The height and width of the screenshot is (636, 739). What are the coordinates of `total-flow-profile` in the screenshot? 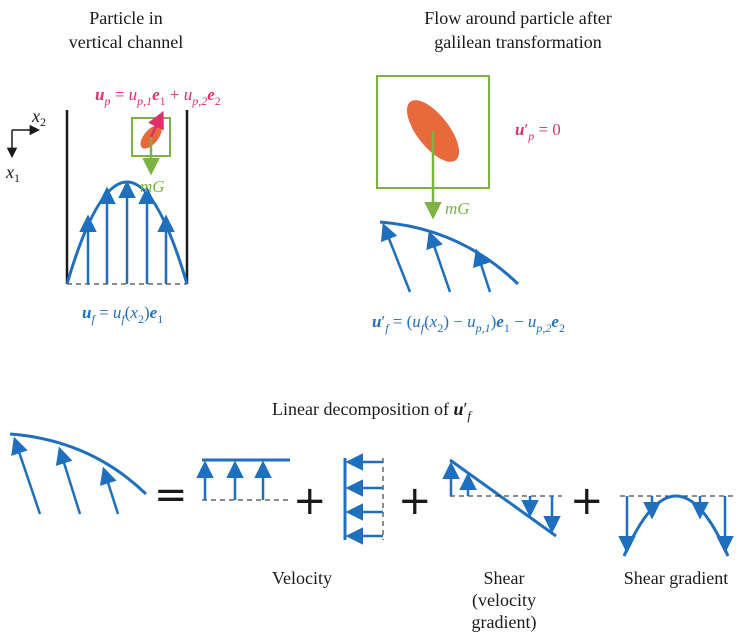 It's located at (78, 464).